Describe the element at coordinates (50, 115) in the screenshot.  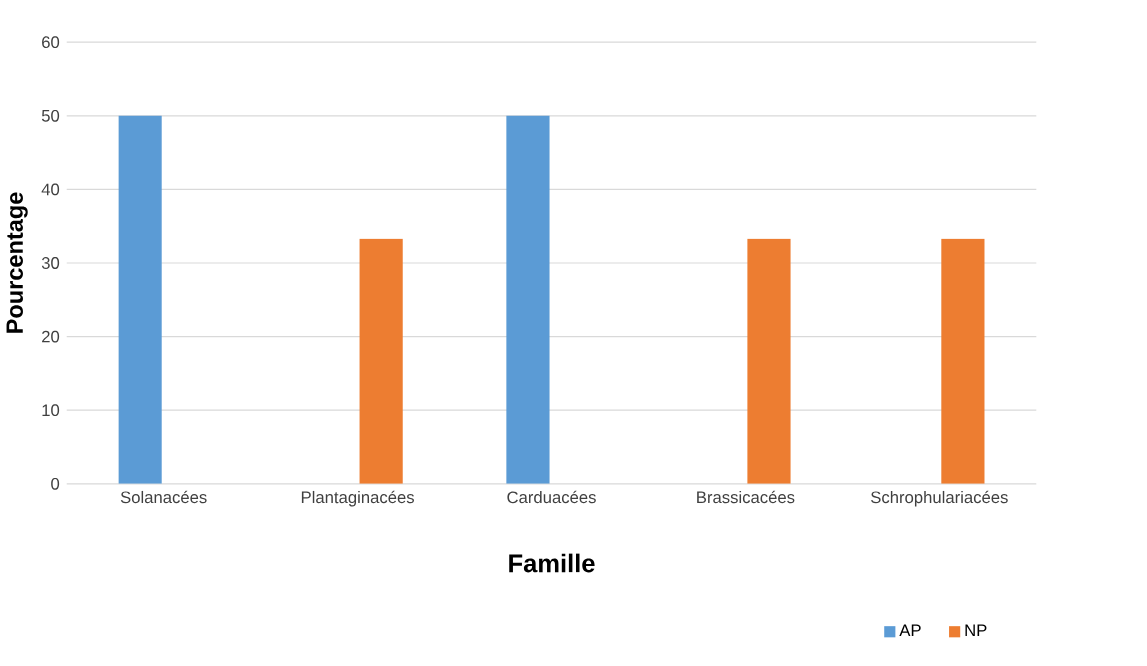
I see `y-tick-label: 50` at that location.